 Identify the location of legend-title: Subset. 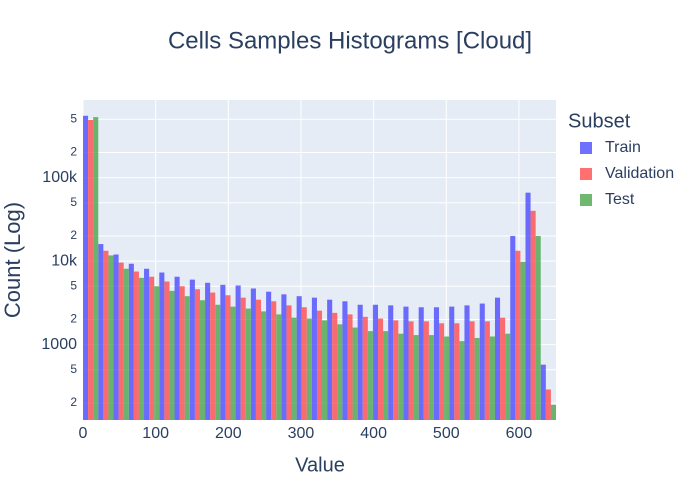
(599, 121).